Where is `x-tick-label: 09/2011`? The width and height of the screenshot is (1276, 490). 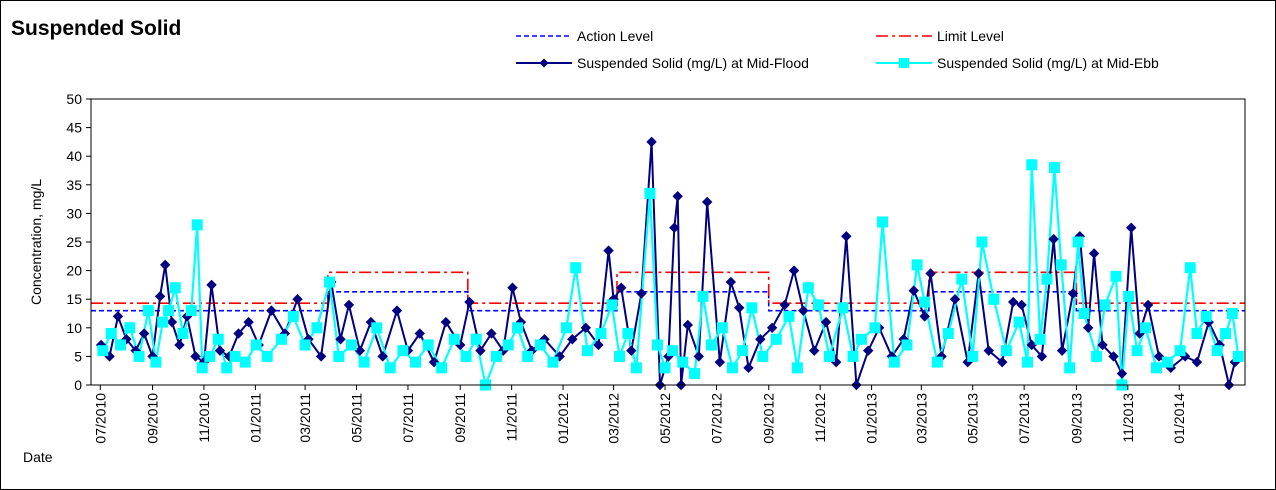
x-tick-label: 09/2011 is located at coordinates (460, 418).